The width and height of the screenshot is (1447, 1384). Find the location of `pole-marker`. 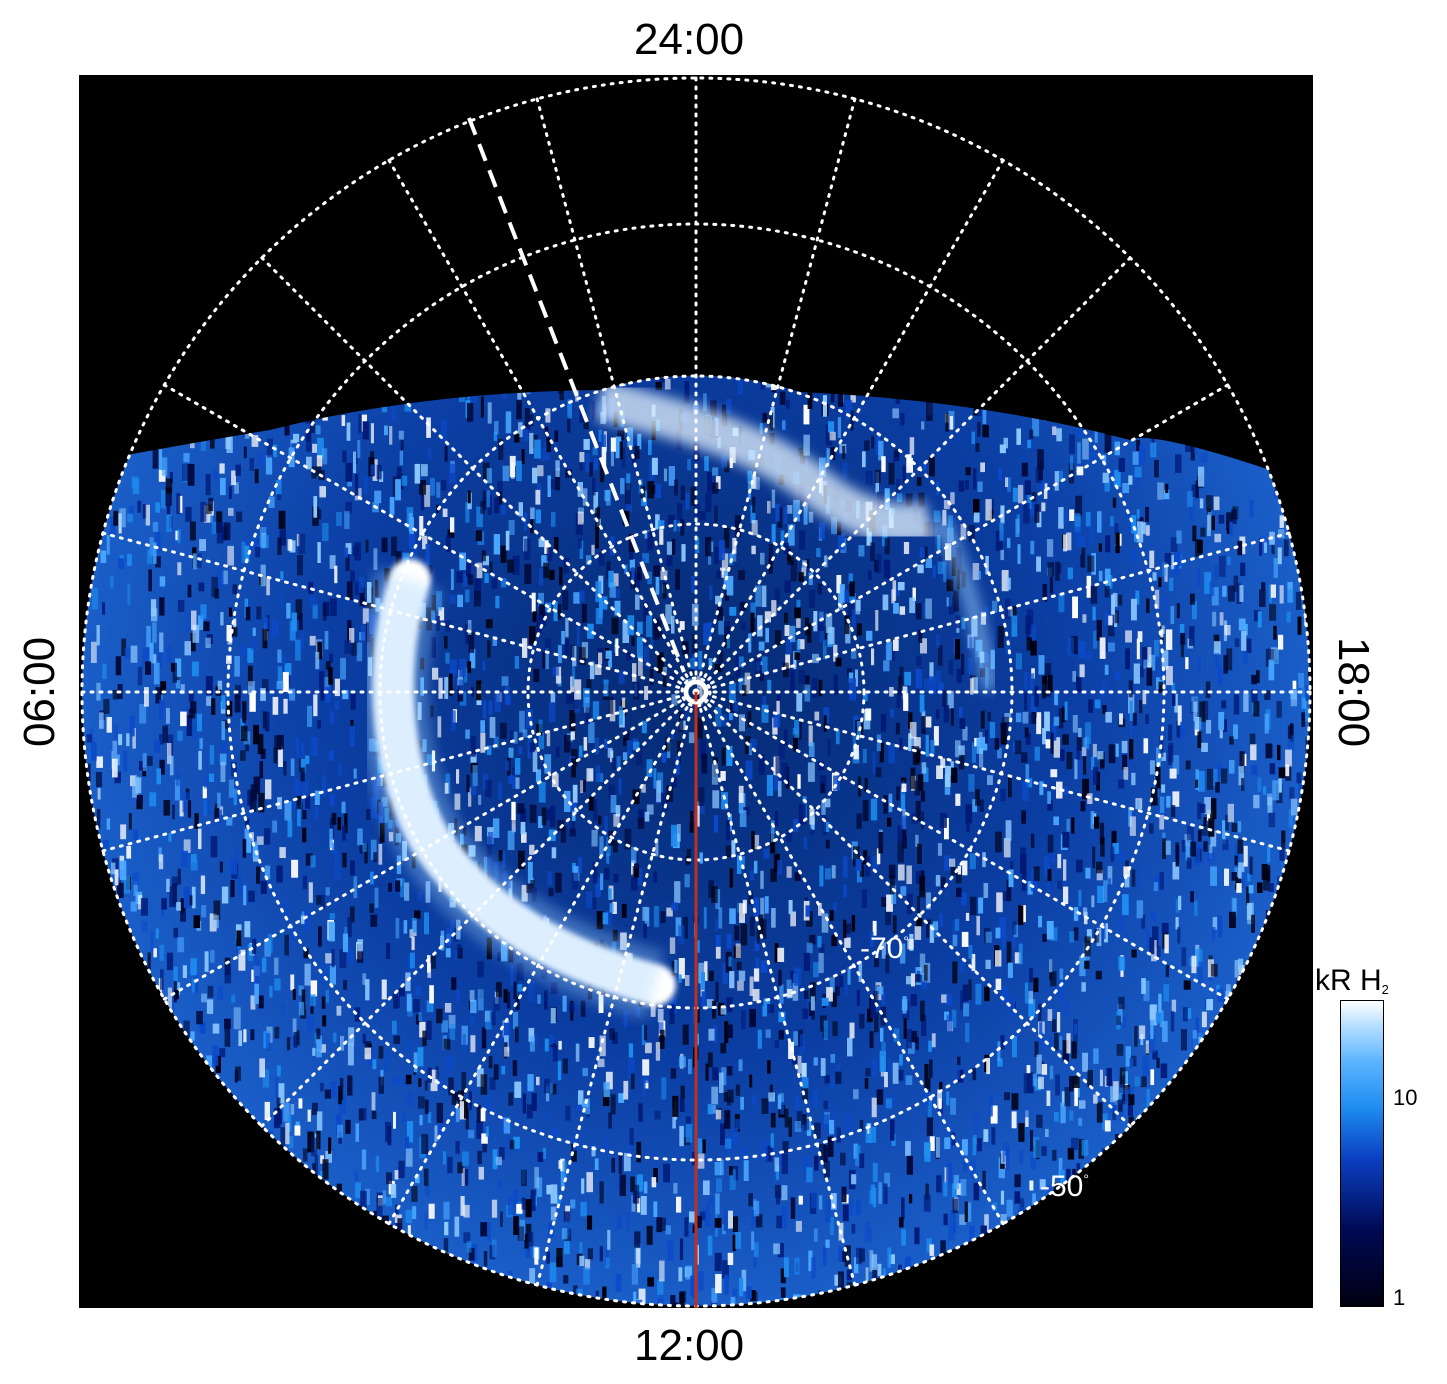

pole-marker is located at coordinates (696, 692).